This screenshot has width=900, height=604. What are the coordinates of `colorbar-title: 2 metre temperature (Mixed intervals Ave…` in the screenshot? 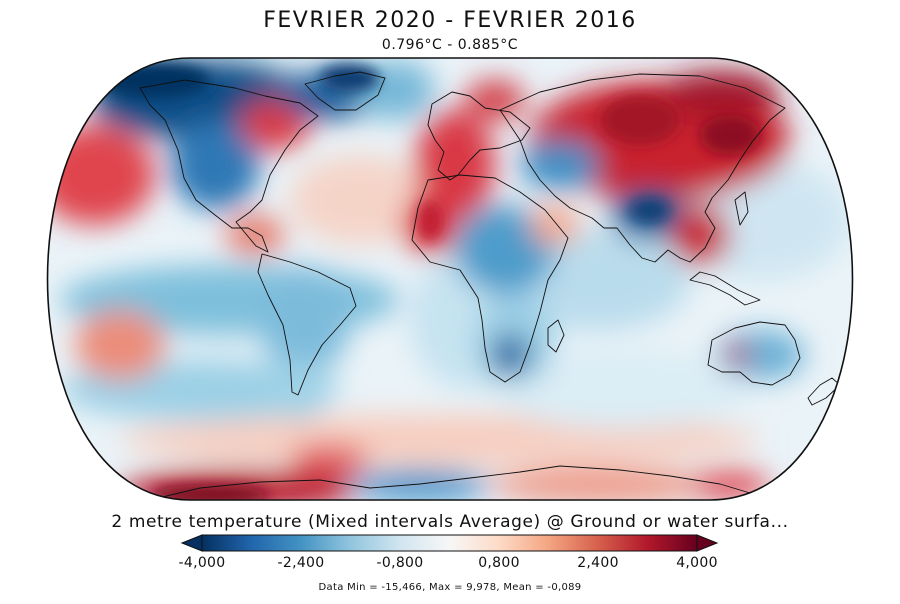 It's located at (450, 522).